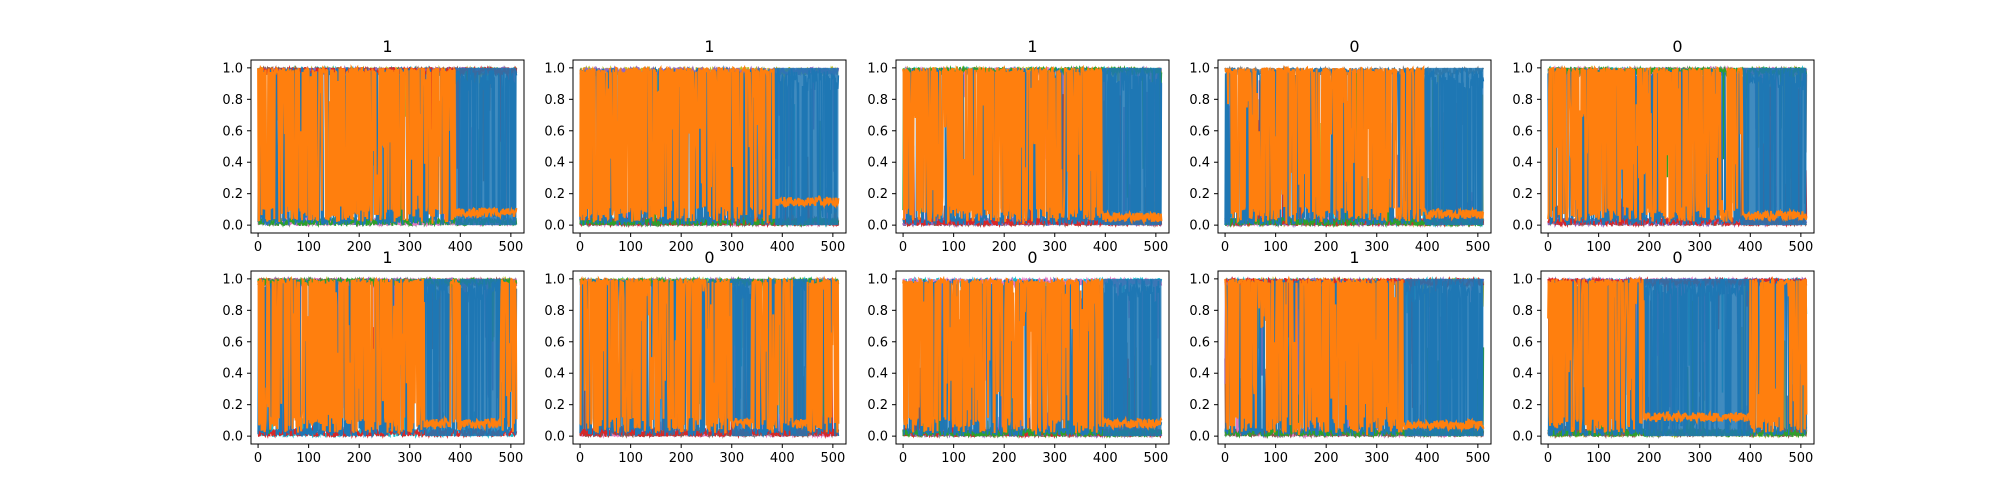 This screenshot has width=2000, height=500. What do you see at coordinates (1677, 46) in the screenshot?
I see `subplot-title: 0` at bounding box center [1677, 46].